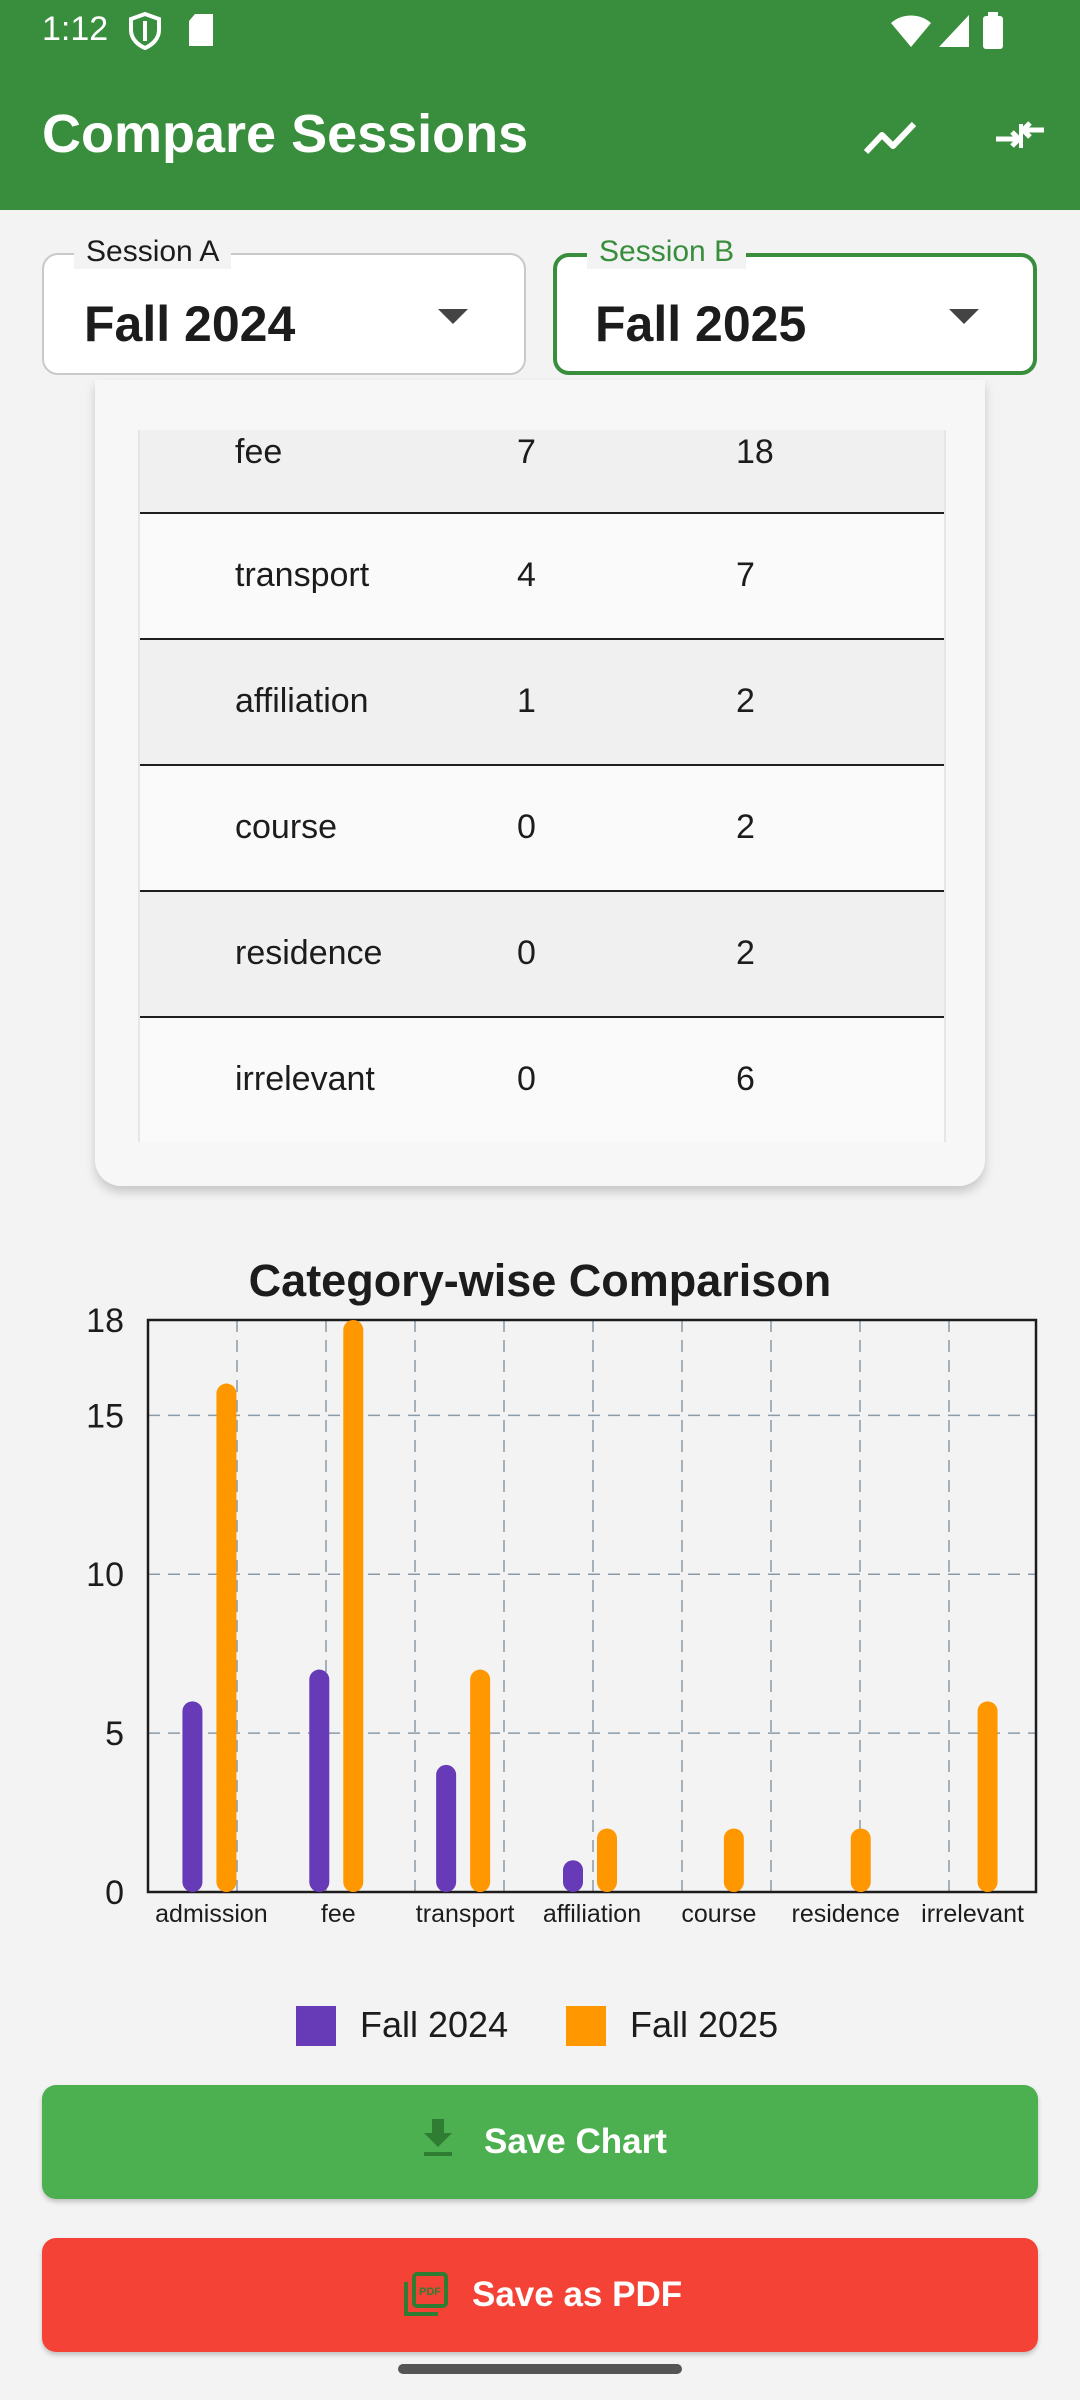 Image resolution: width=1080 pixels, height=2400 pixels. What do you see at coordinates (577, 2294) in the screenshot?
I see `save-pdf-label: Save as PDF` at bounding box center [577, 2294].